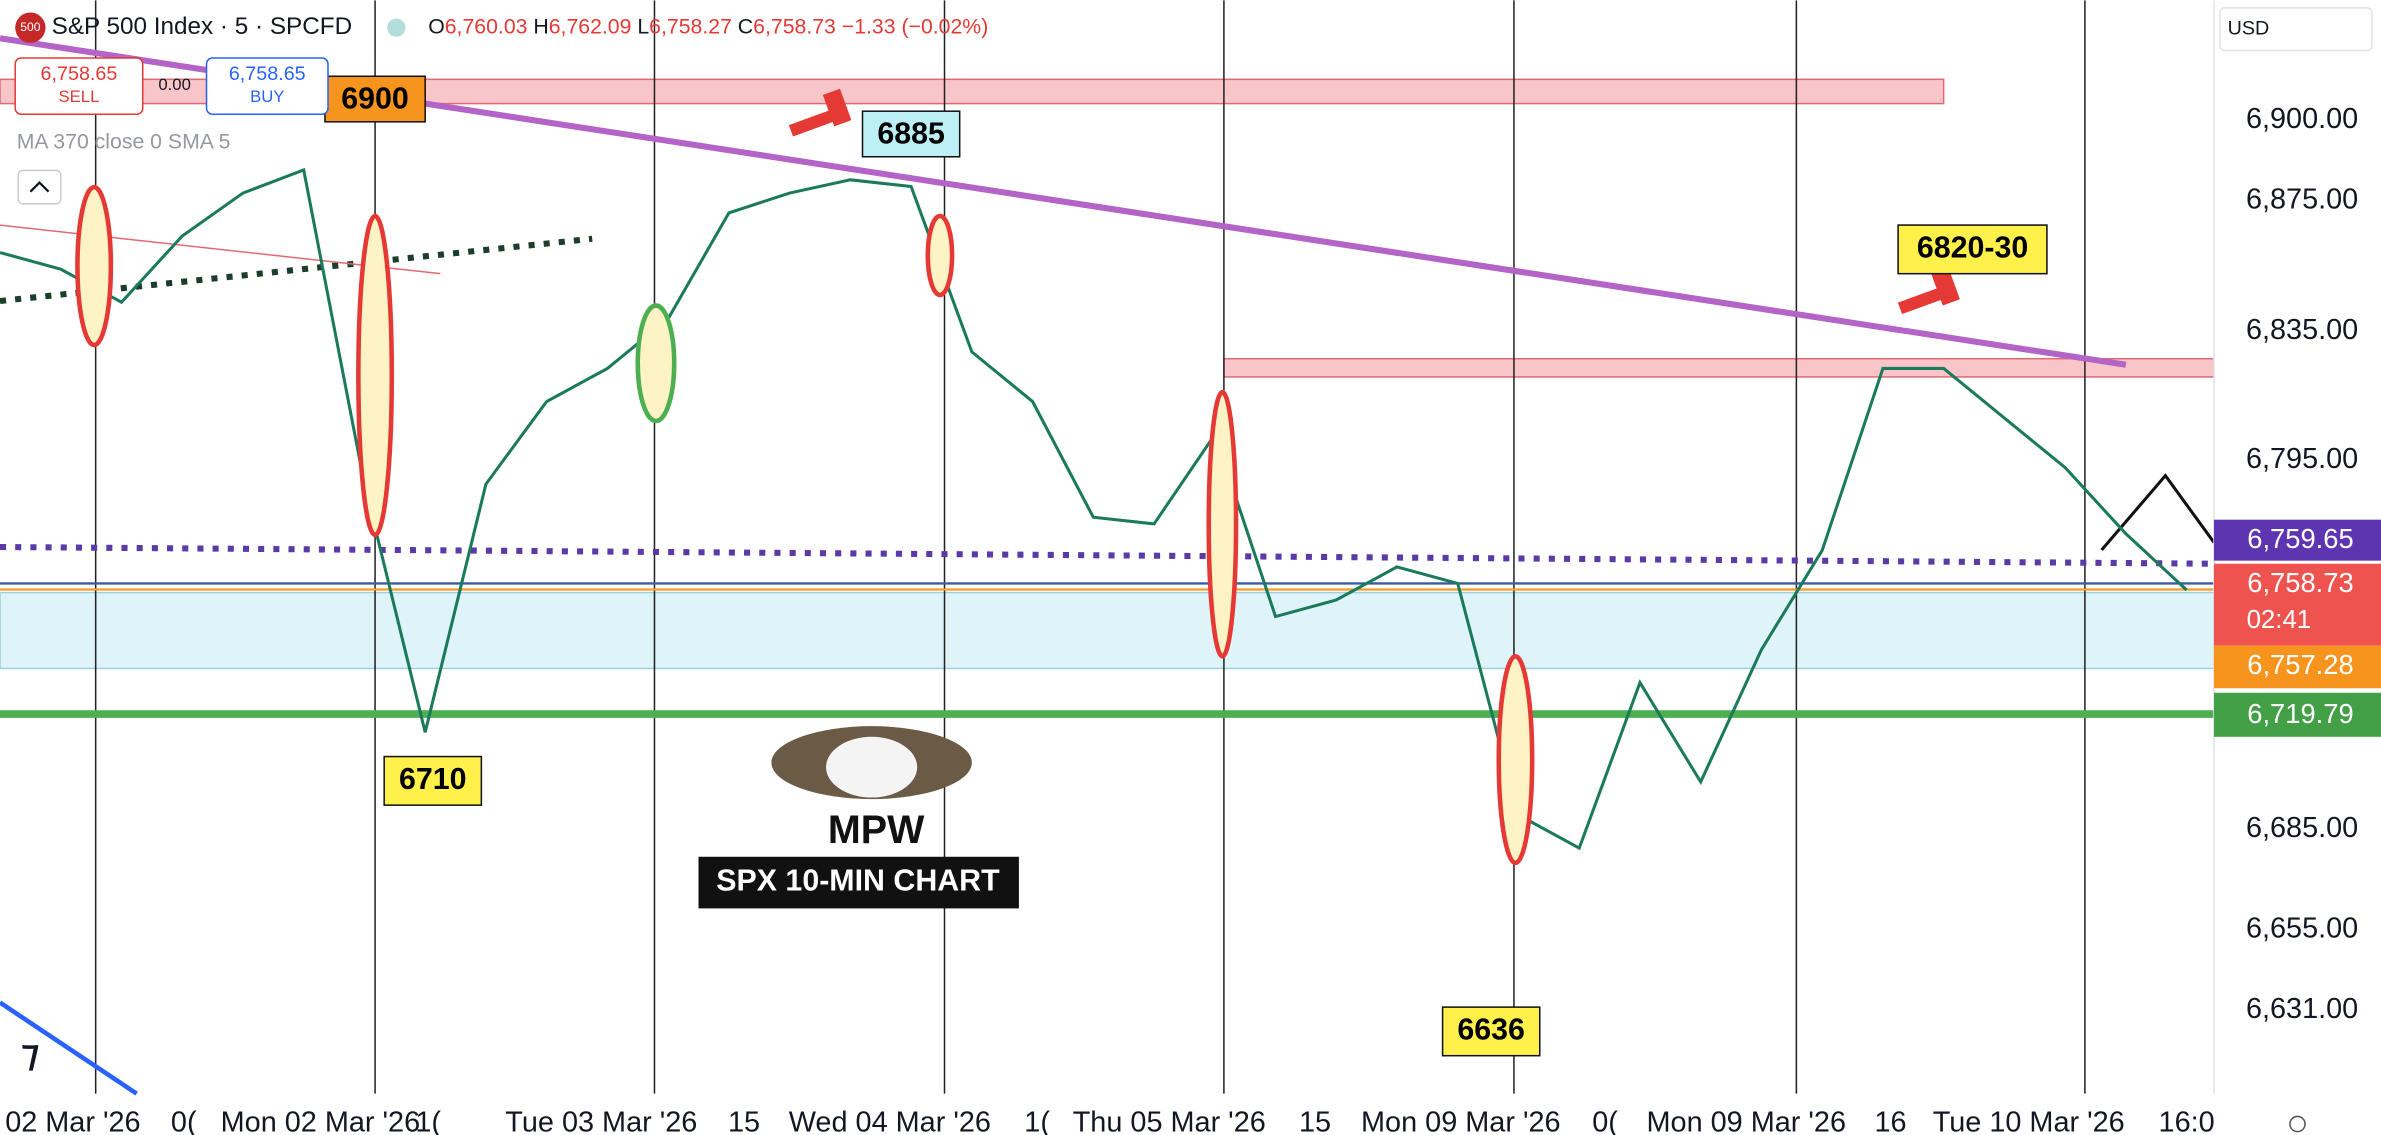 The height and width of the screenshot is (1135, 2381). Describe the element at coordinates (2296, 29) in the screenshot. I see `currency-button` at that location.